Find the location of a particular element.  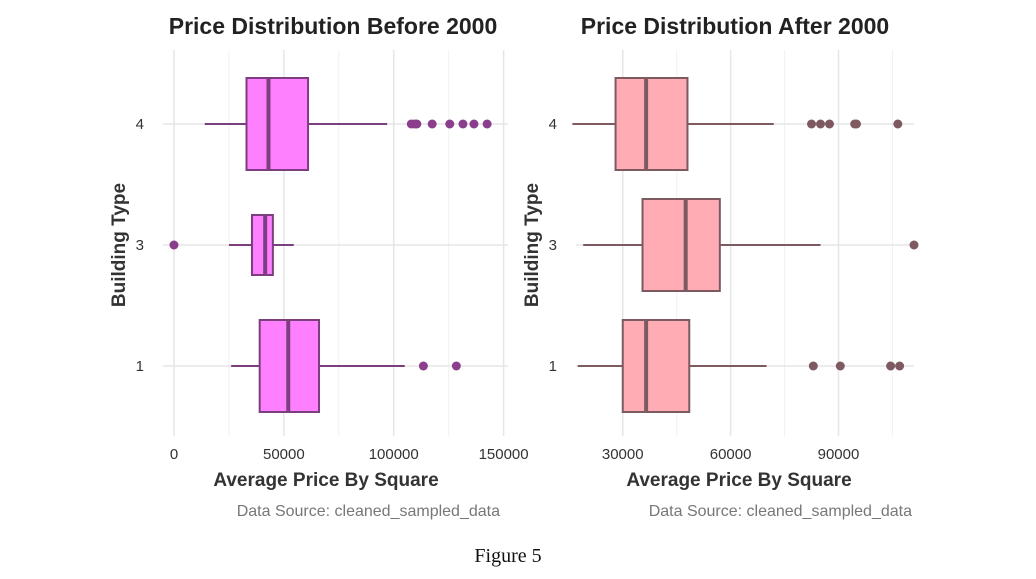

figure-caption: Figure 5 is located at coordinates (507, 556).